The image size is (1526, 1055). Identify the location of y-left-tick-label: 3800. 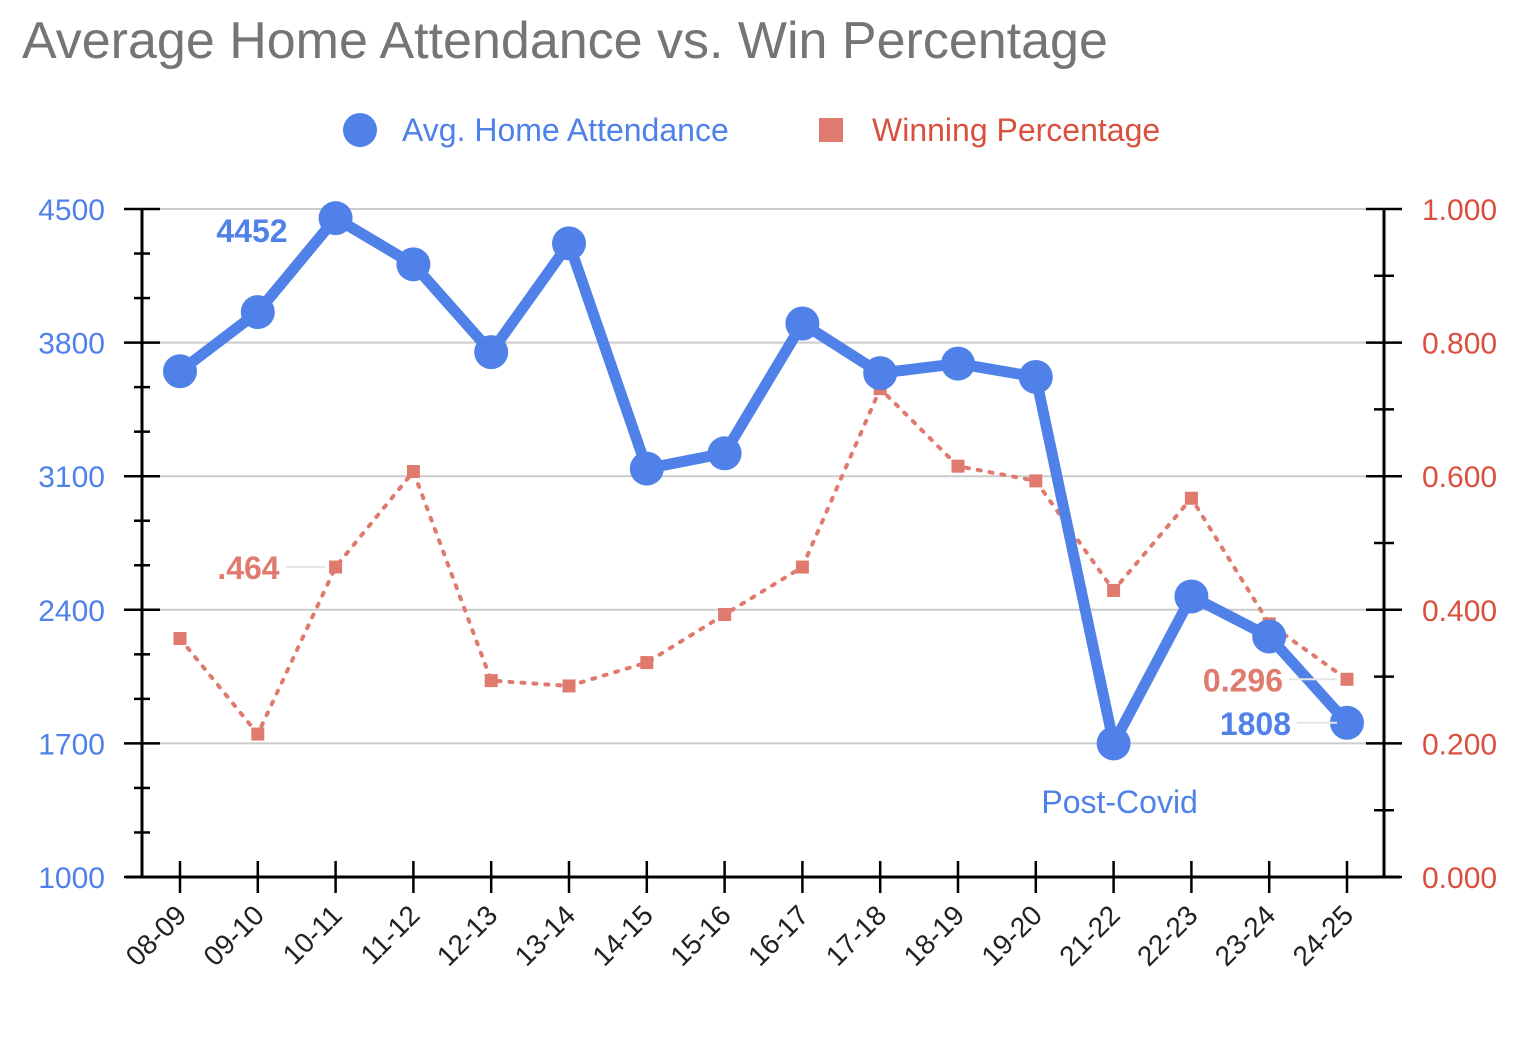
(71, 344).